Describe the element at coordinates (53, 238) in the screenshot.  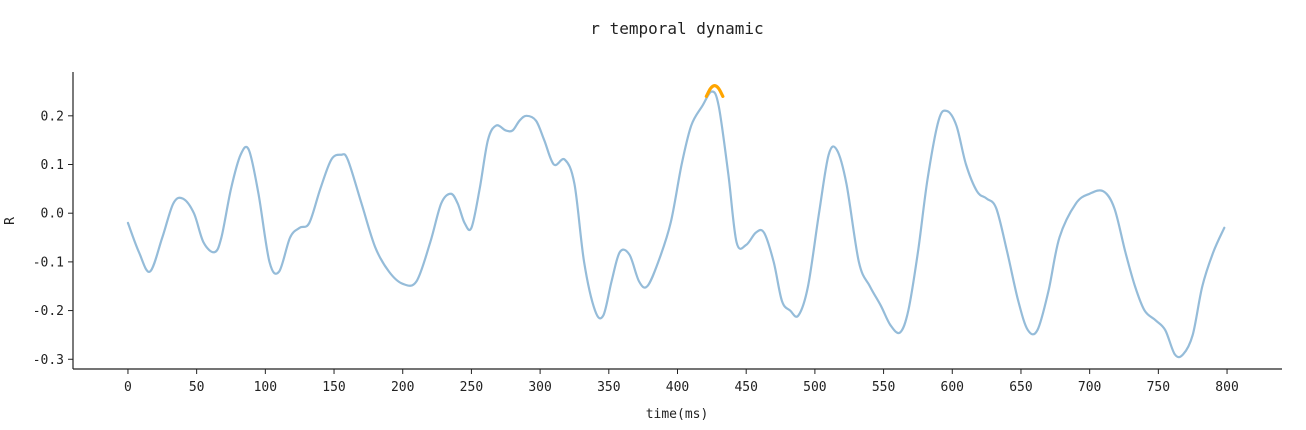
I see `y-ticks: -0.3 -0.2 -0.1 0.0 0.1 0.2` at that location.